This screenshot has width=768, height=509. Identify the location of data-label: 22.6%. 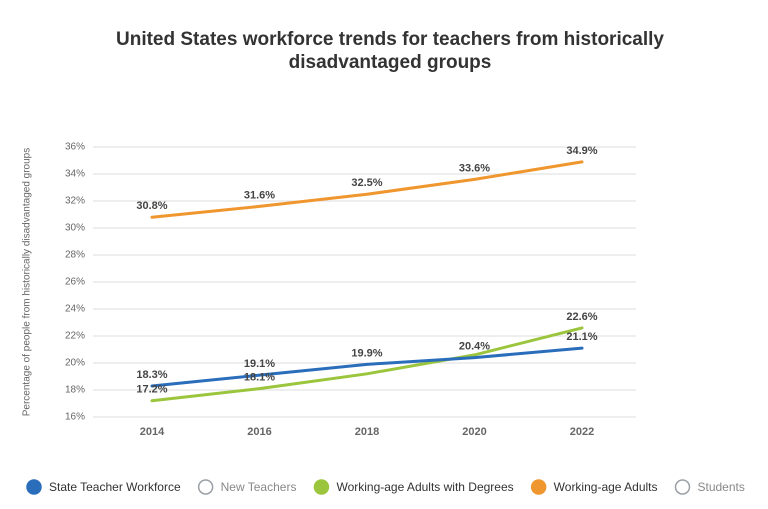
(581, 317).